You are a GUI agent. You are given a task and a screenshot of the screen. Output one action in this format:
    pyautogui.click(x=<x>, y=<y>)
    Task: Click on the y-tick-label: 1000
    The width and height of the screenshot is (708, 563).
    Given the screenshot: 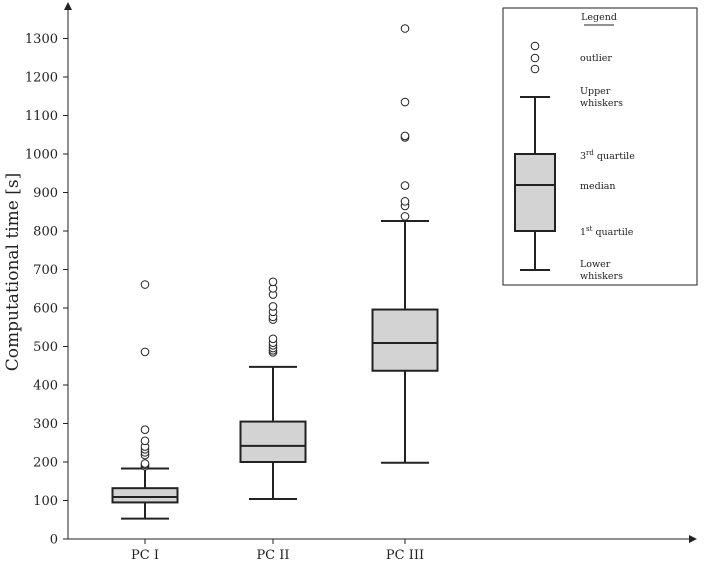 What is the action you would take?
    pyautogui.click(x=41, y=155)
    